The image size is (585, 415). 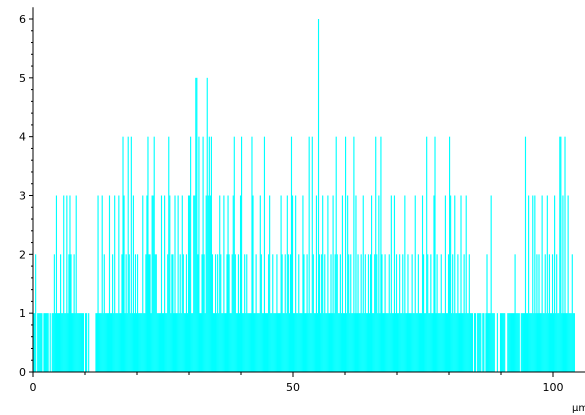 I want to click on y-tick-label: 5, so click(x=22, y=78).